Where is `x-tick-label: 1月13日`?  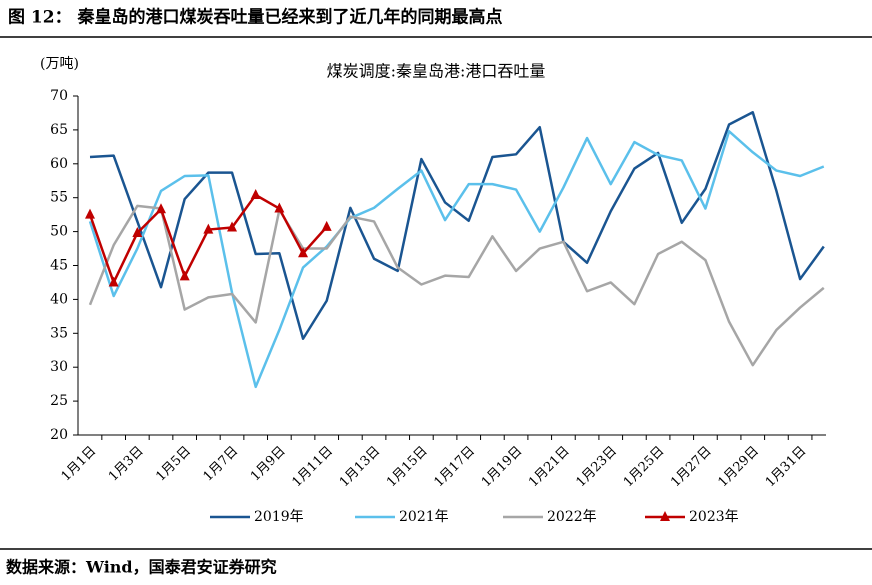
x-tick-label: 1月13日 is located at coordinates (360, 467).